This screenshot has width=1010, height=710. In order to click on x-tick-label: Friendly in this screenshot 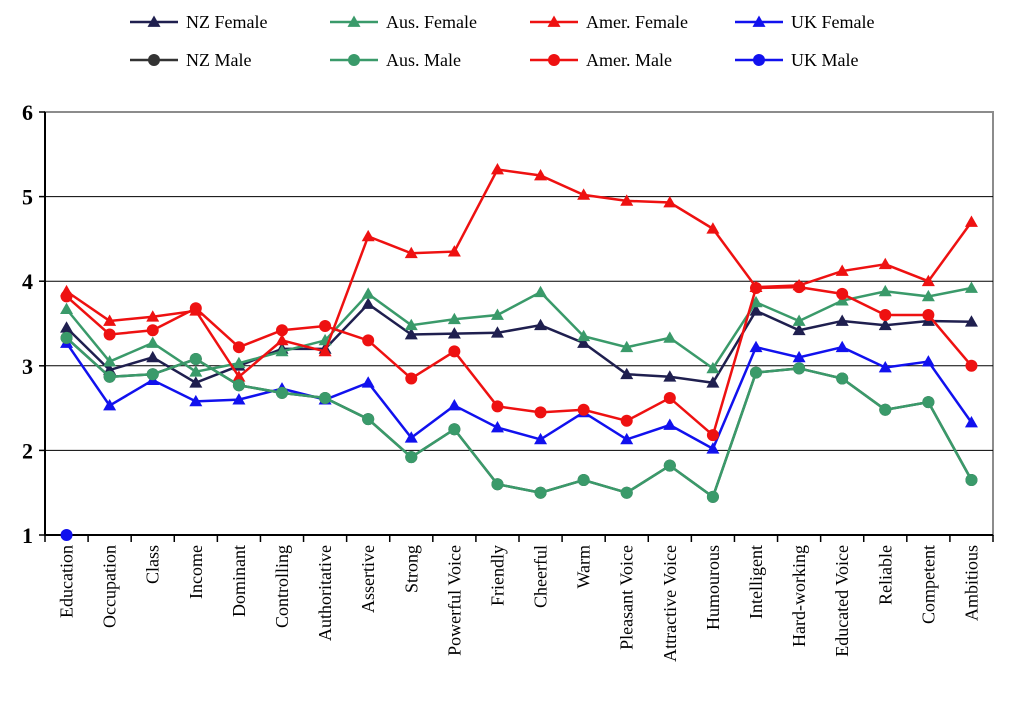, I will do `click(497, 575)`.